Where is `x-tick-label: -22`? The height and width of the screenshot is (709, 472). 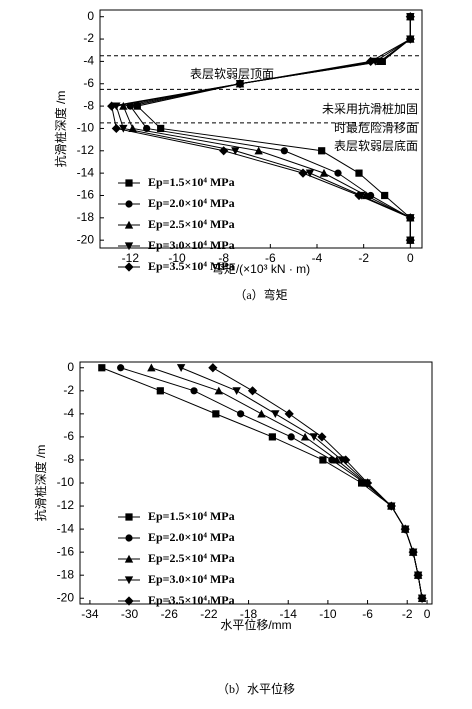
x-tick-label: -22 is located at coordinates (209, 614).